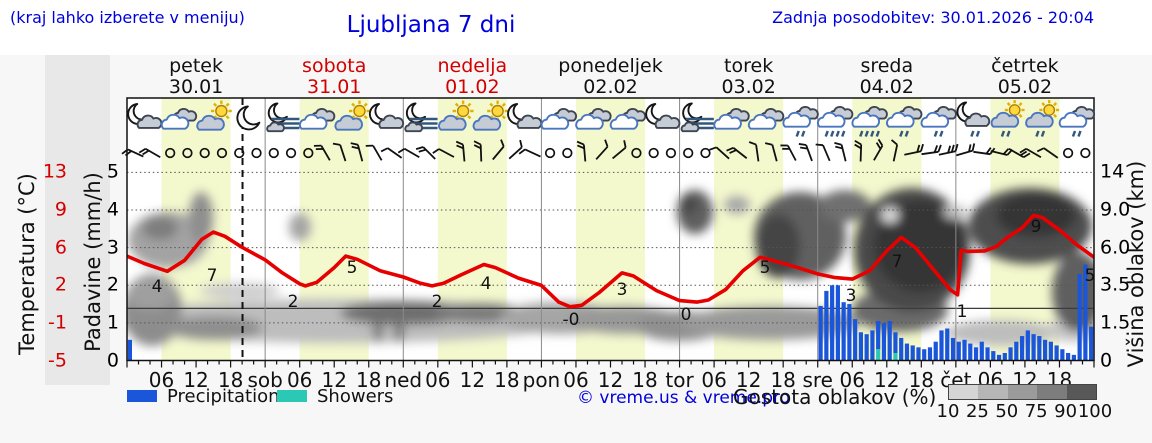 Image resolution: width=1152 pixels, height=443 pixels. I want to click on temperature-value-label: -0, so click(571, 320).